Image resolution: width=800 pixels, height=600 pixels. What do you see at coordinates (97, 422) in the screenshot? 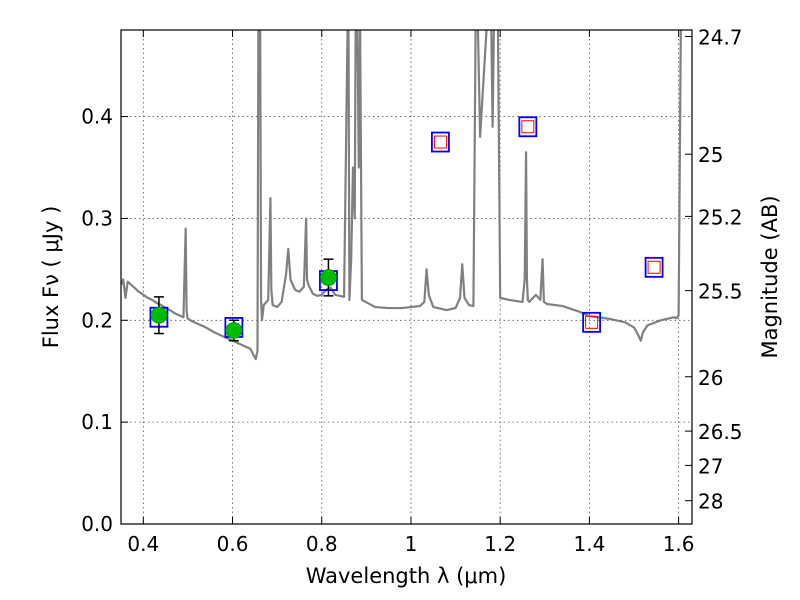
I see `y-tick-label: 0.1` at bounding box center [97, 422].